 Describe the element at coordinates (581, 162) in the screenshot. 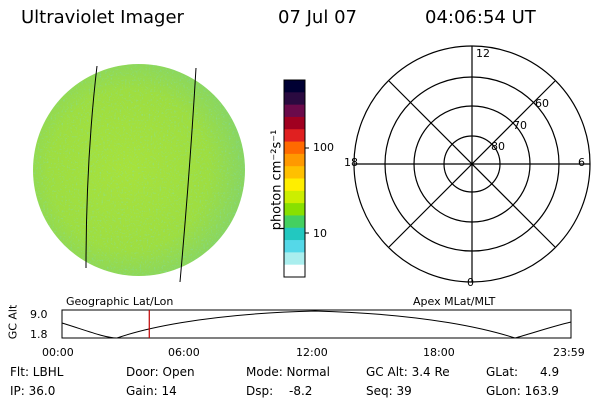

I see `mlt-label-6: 6` at that location.